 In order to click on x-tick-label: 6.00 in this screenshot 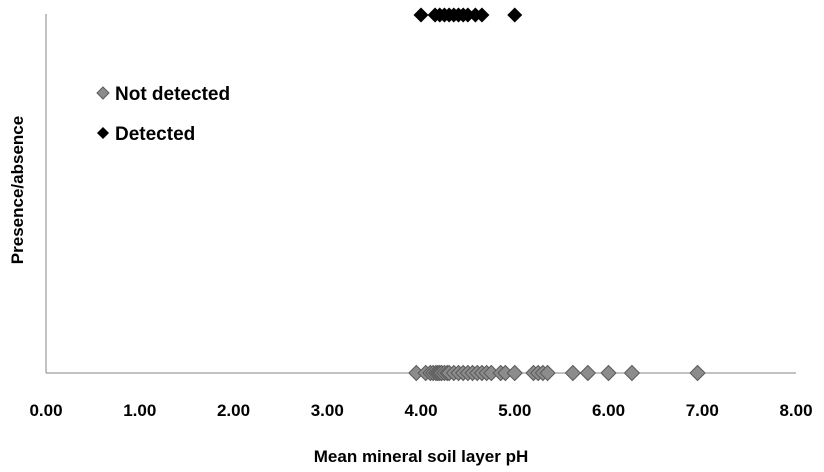, I will do `click(608, 410)`.